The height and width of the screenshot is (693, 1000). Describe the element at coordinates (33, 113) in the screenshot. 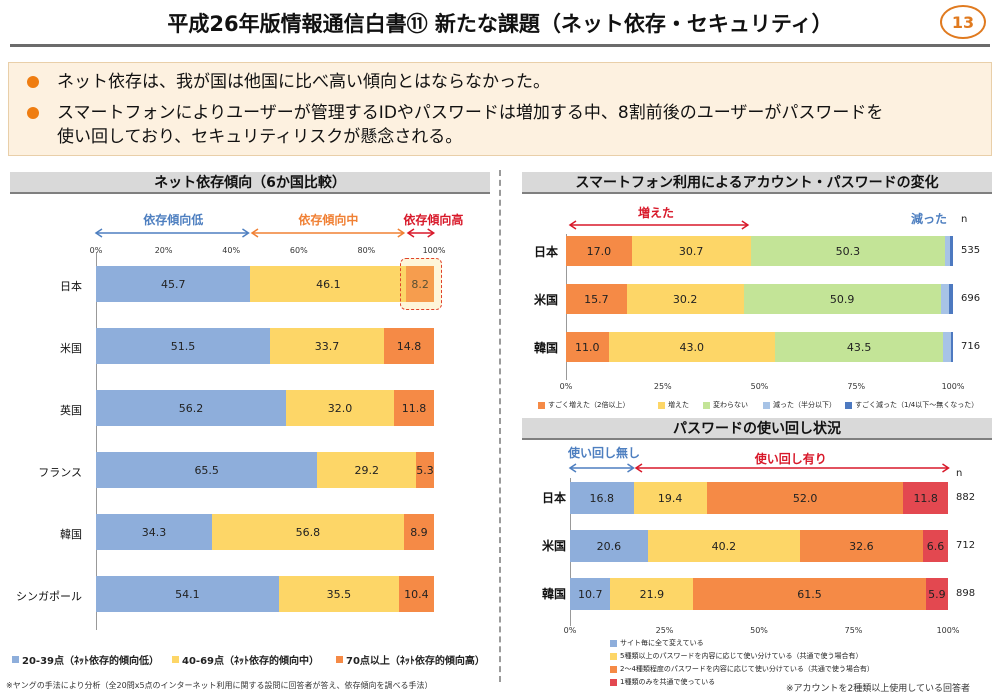

I see `bullet-icon` at that location.